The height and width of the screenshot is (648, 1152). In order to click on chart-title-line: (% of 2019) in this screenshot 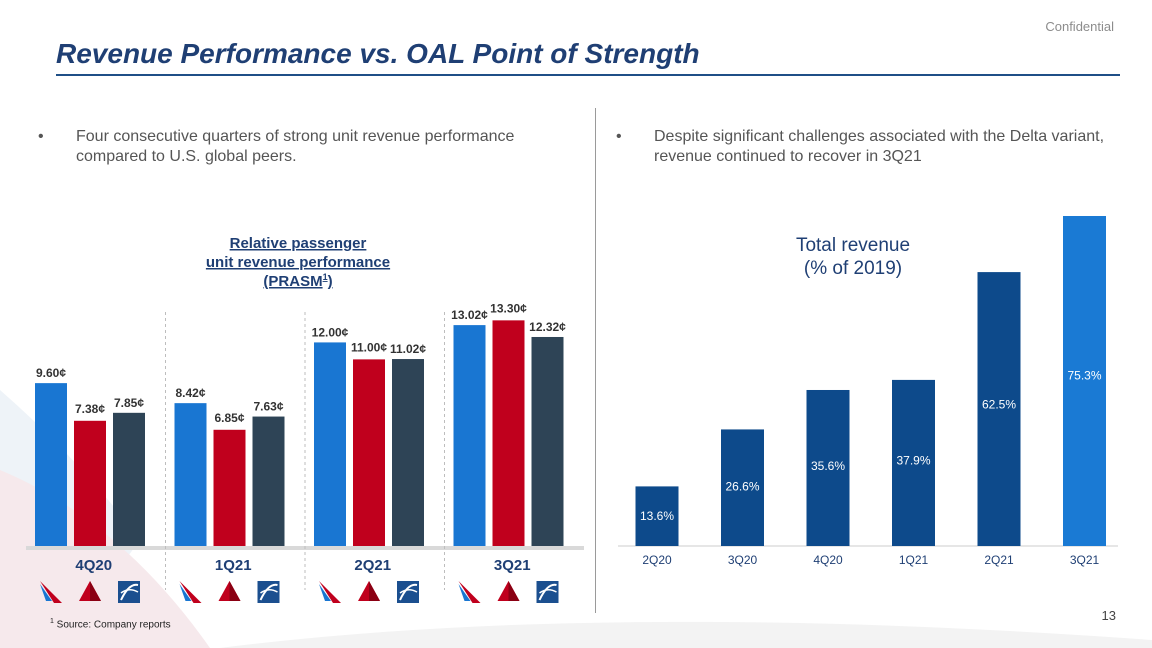, I will do `click(853, 268)`.